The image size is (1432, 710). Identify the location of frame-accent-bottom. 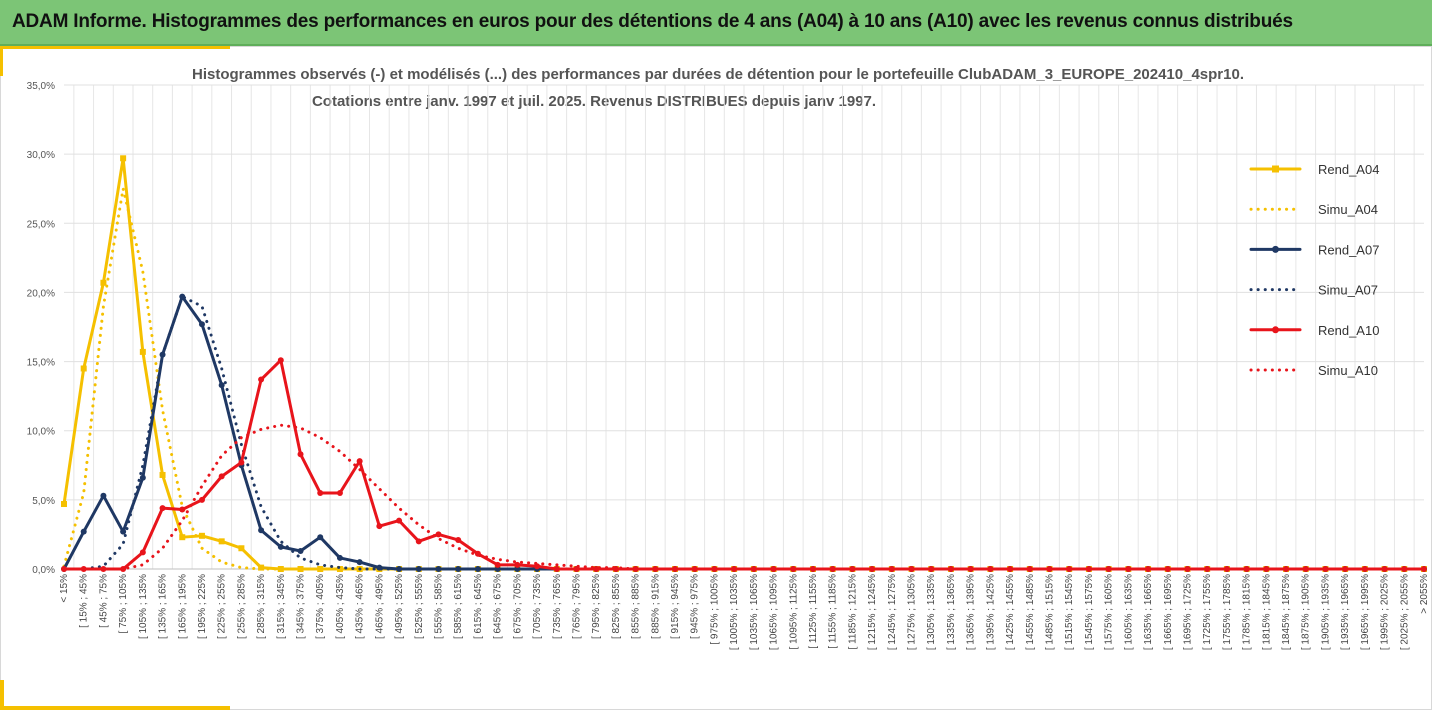
(115, 708).